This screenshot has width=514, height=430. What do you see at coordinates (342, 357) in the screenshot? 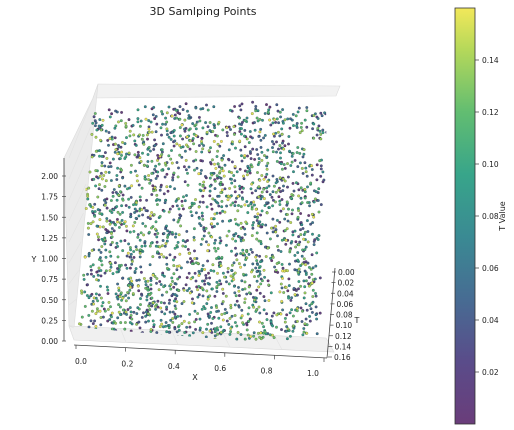
I see `t-tick-label: 0.16` at bounding box center [342, 357].